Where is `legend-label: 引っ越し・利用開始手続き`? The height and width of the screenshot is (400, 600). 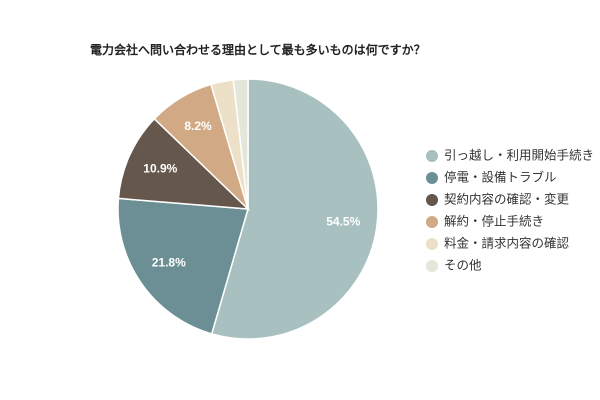 legend-label: 引っ越し・利用開始手続き is located at coordinates (519, 155).